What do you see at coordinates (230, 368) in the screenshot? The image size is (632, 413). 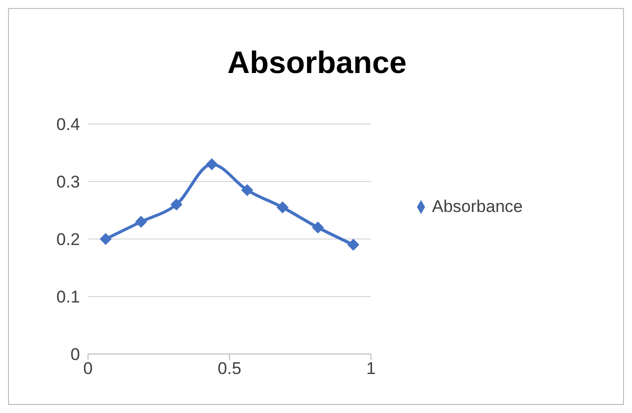 I see `x-tick-label: 0.5` at bounding box center [230, 368].